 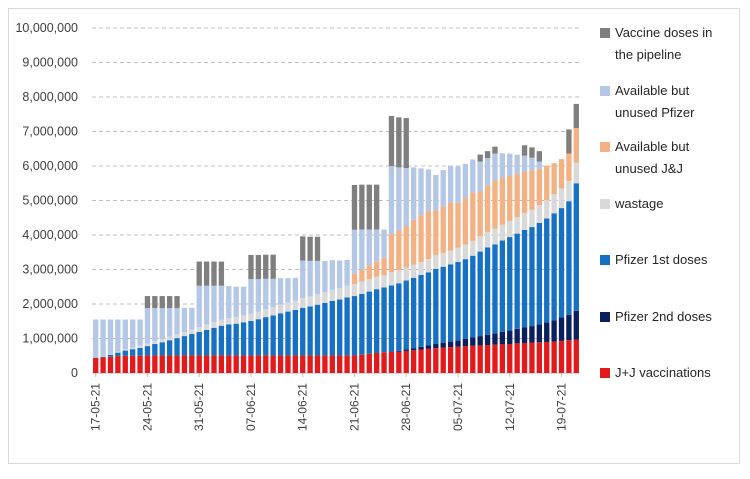 What do you see at coordinates (638, 203) in the screenshot?
I see `legend-label: wastage` at bounding box center [638, 203].